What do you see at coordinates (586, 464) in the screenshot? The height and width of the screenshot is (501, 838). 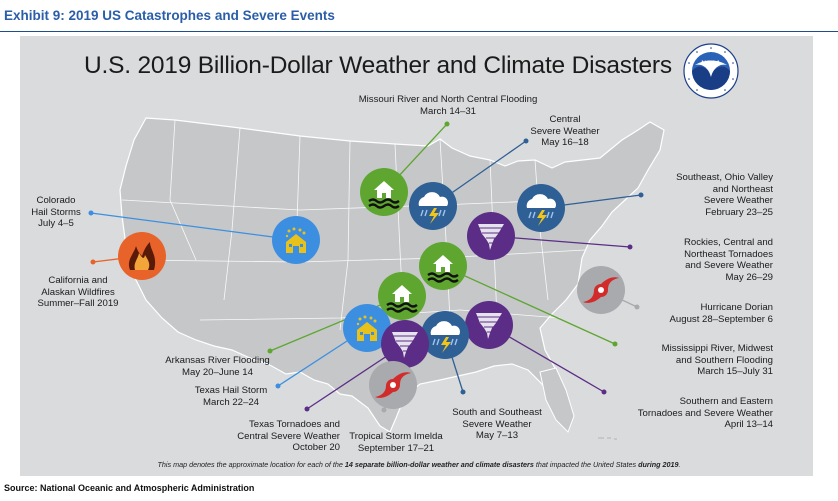 I see `footnote-text: that impacted the United States` at bounding box center [586, 464].